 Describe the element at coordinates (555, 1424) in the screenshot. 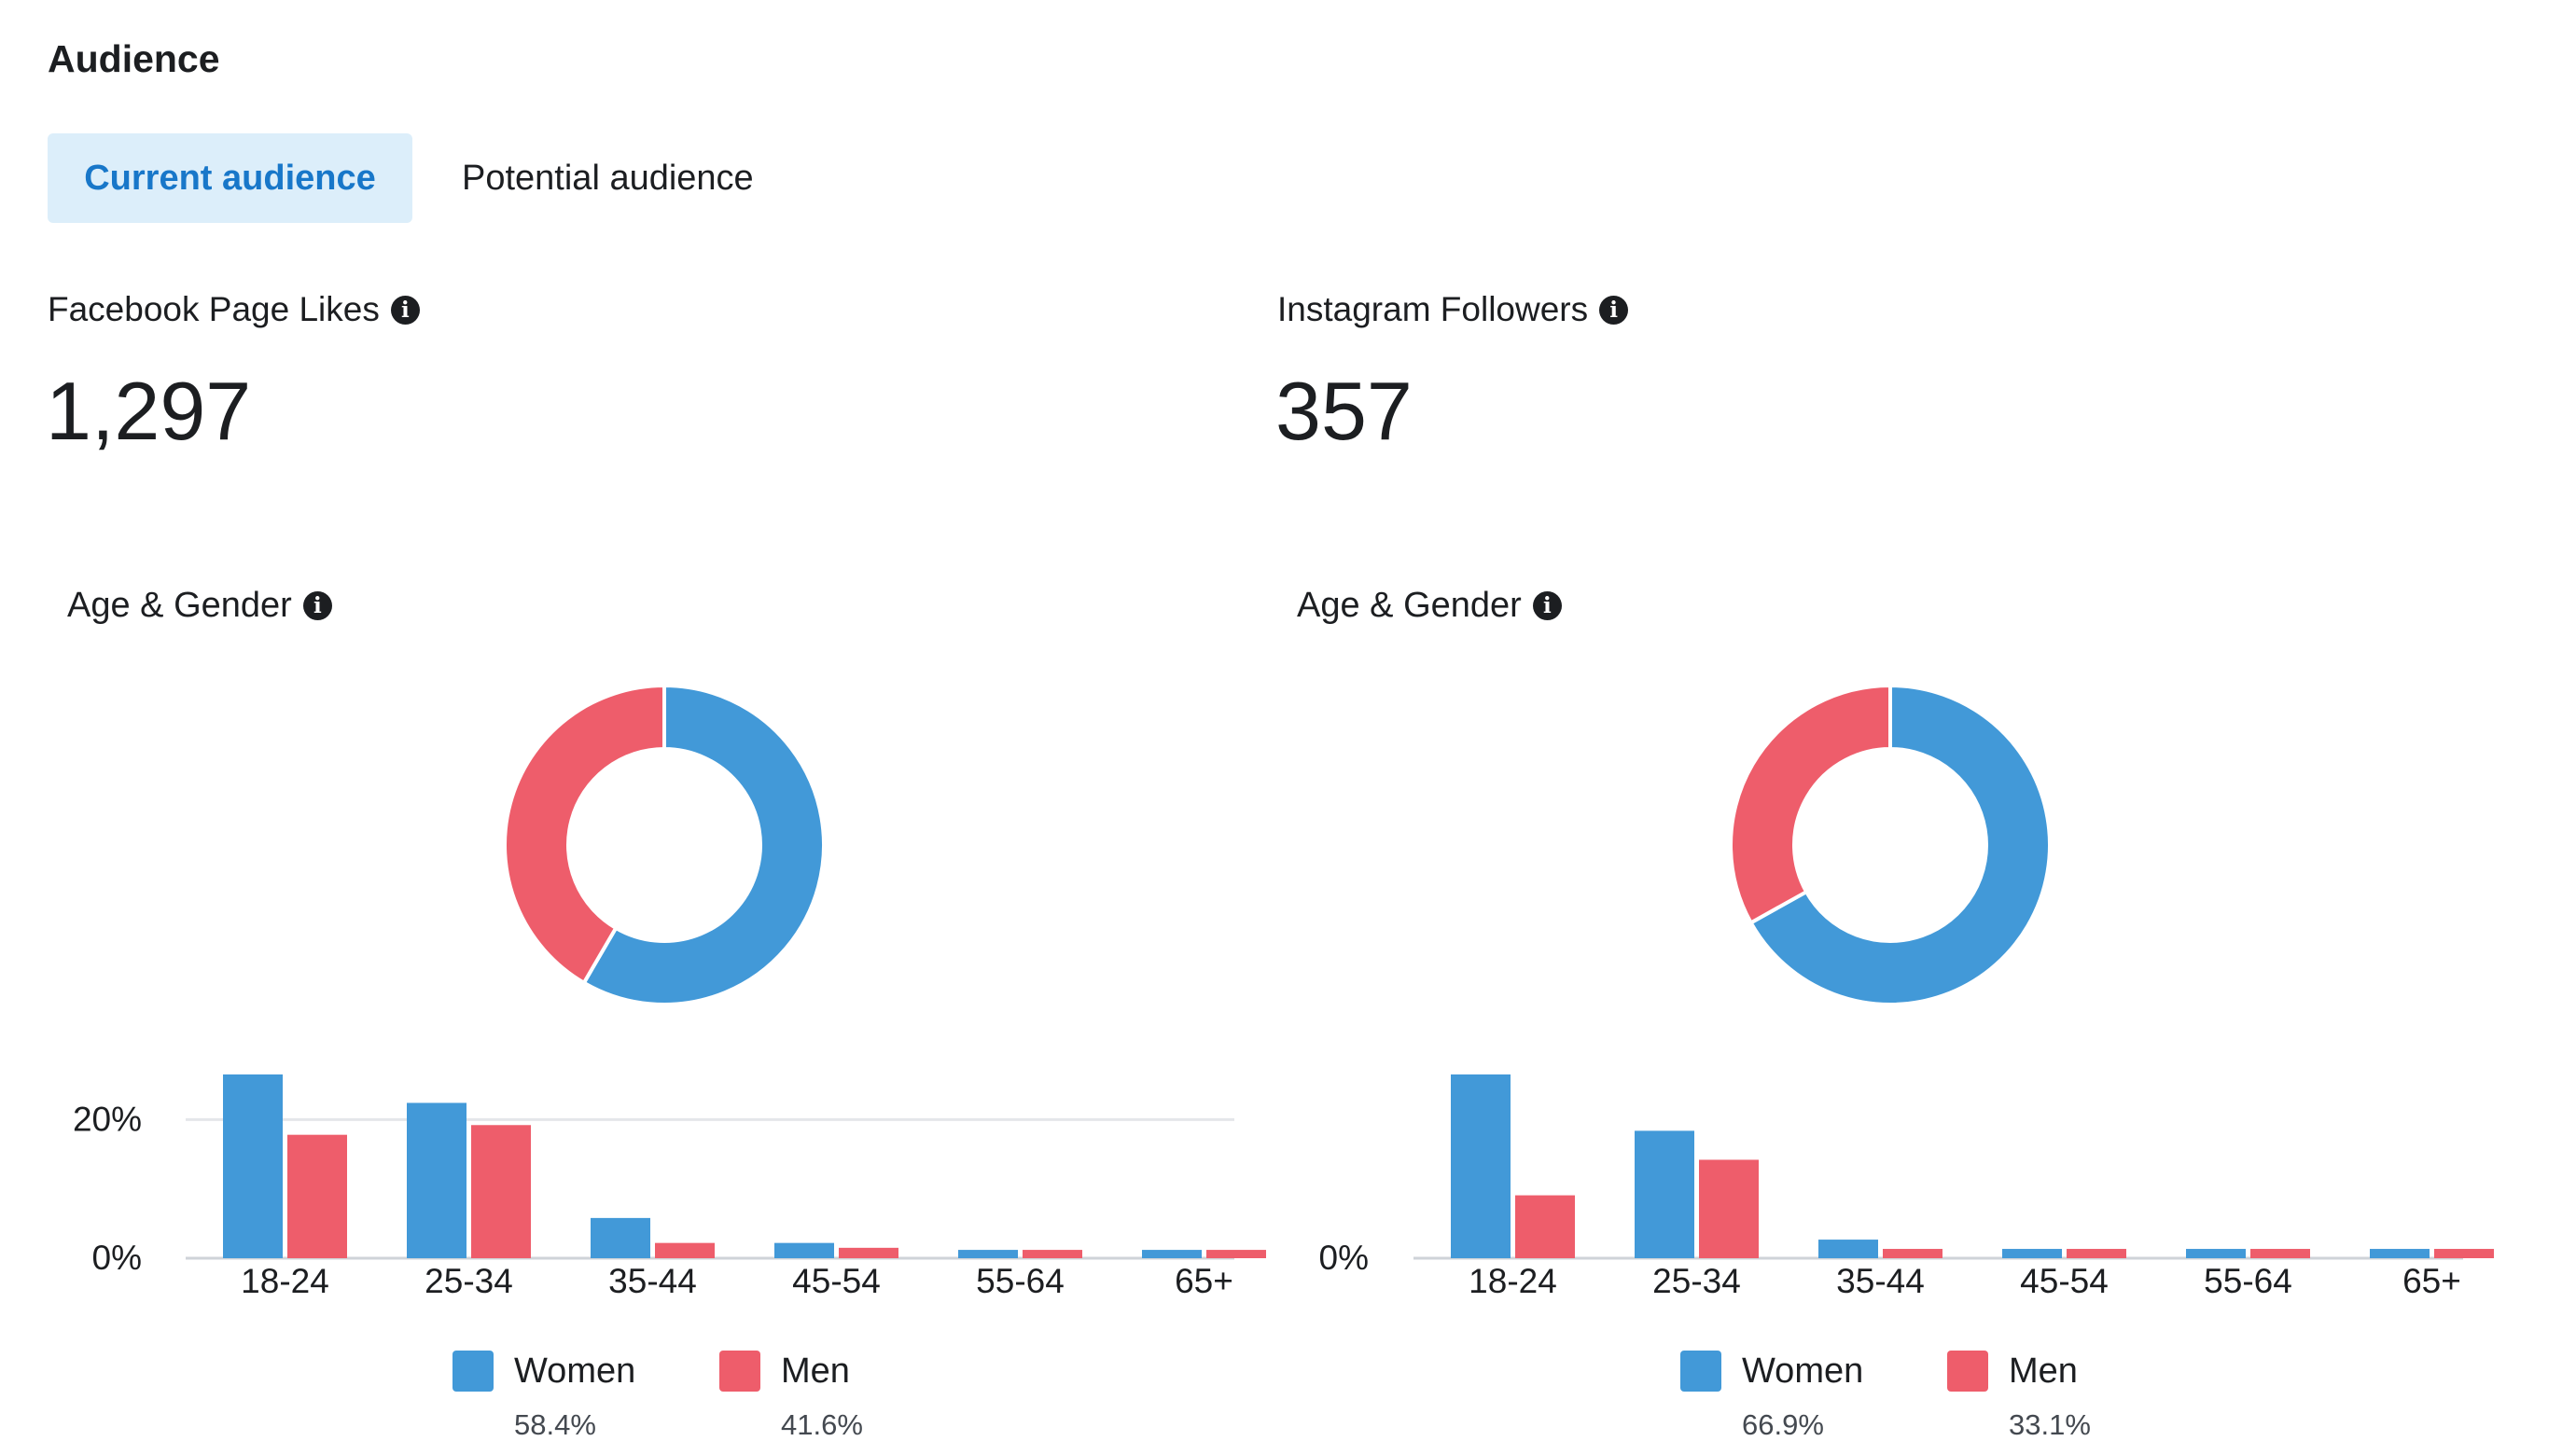

I see `legend-percent-women: 58.4%` at that location.